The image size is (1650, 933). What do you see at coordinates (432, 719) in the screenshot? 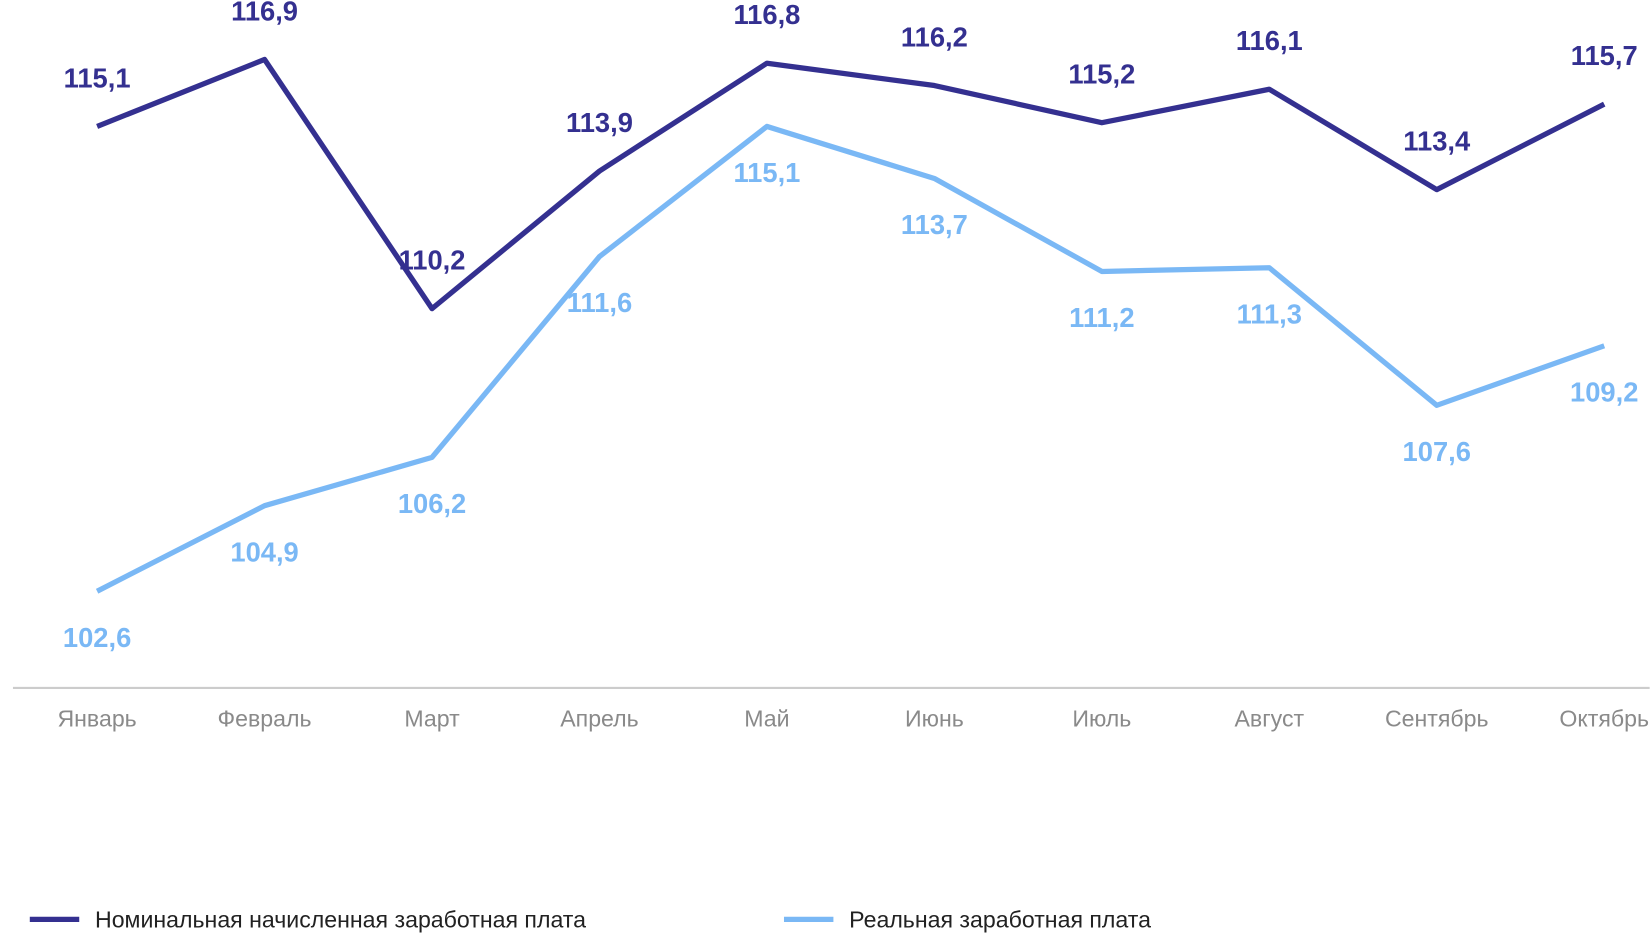
I see `x-tick-label: Март` at bounding box center [432, 719].